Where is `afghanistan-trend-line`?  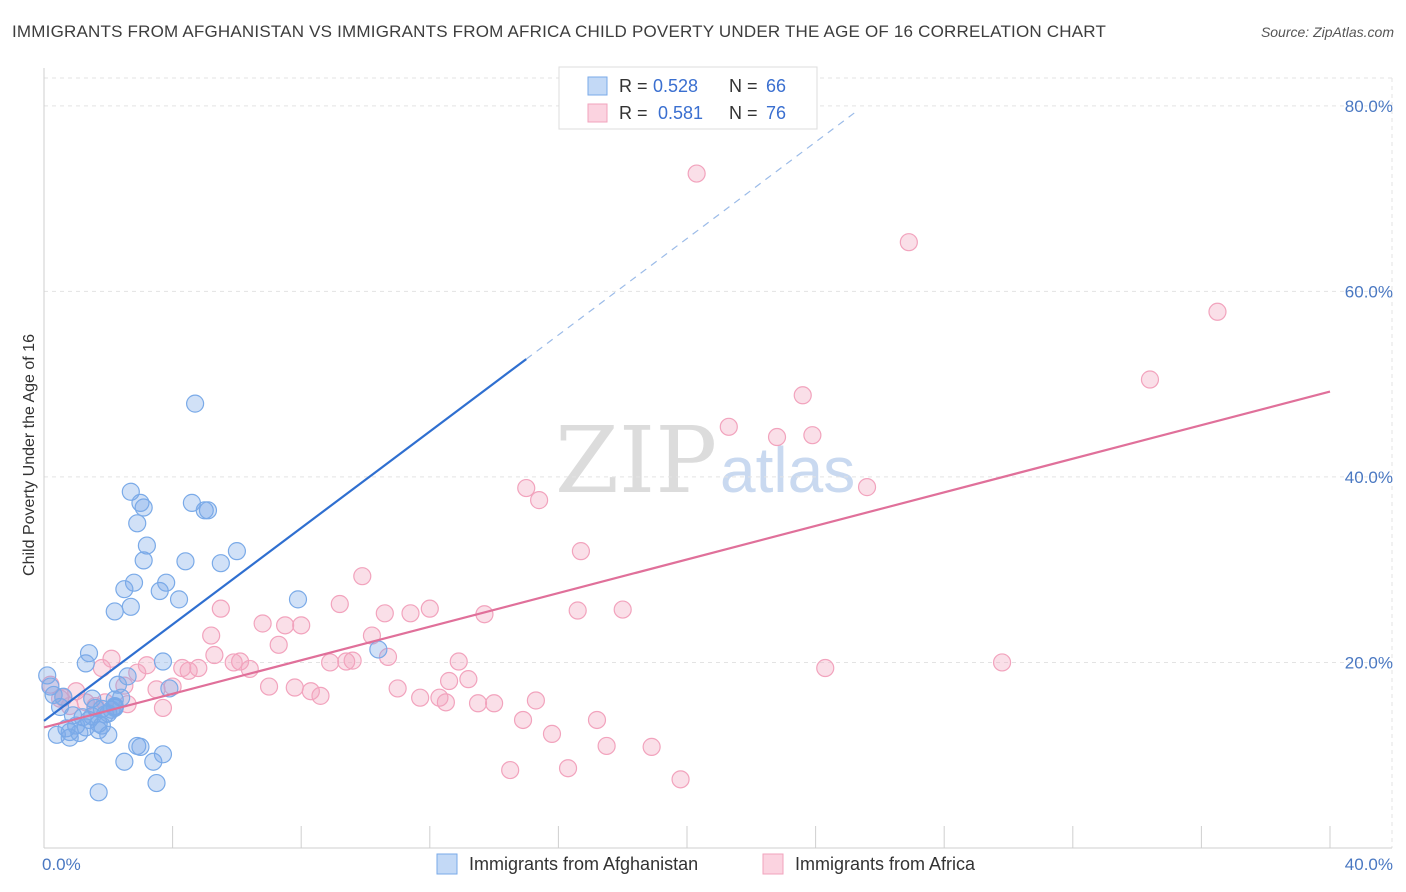 afghanistan-trend-line is located at coordinates (285, 540).